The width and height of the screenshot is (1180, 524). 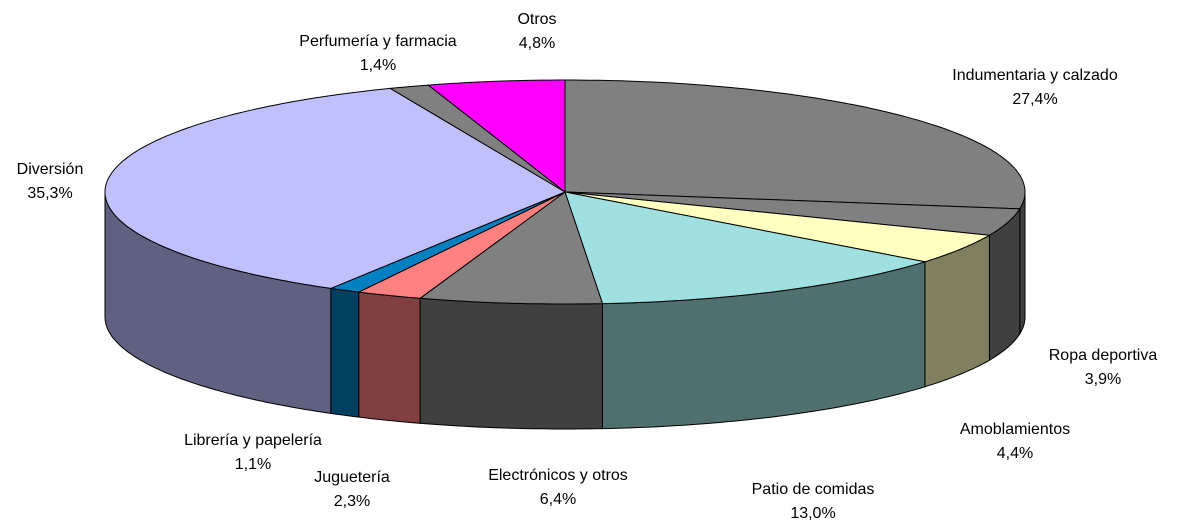 I want to click on slice-value-label: 4,4%, so click(x=1015, y=453).